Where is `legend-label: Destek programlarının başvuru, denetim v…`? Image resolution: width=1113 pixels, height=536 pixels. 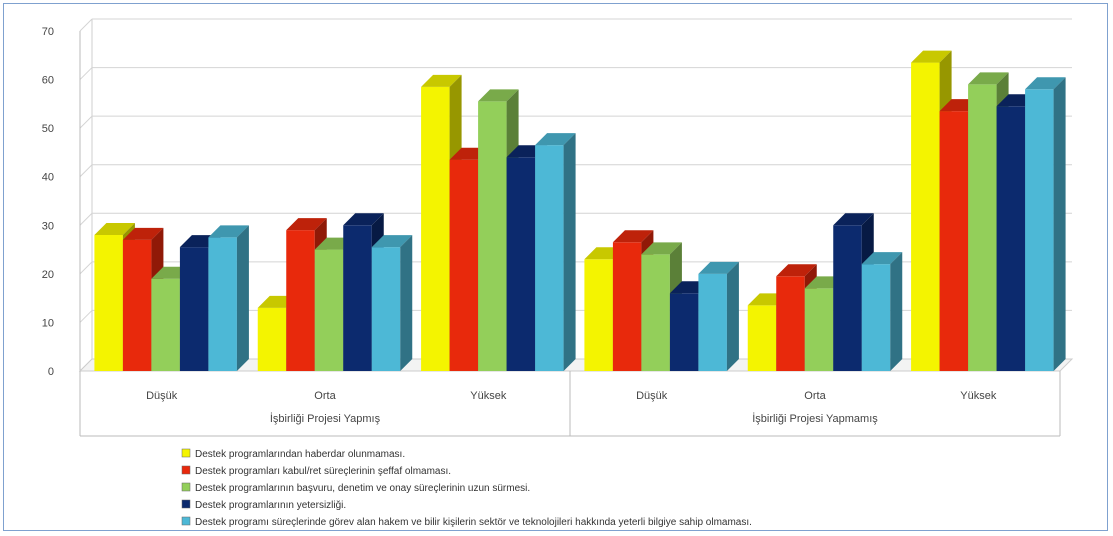 legend-label: Destek programlarının başvuru, denetim v… is located at coordinates (362, 488).